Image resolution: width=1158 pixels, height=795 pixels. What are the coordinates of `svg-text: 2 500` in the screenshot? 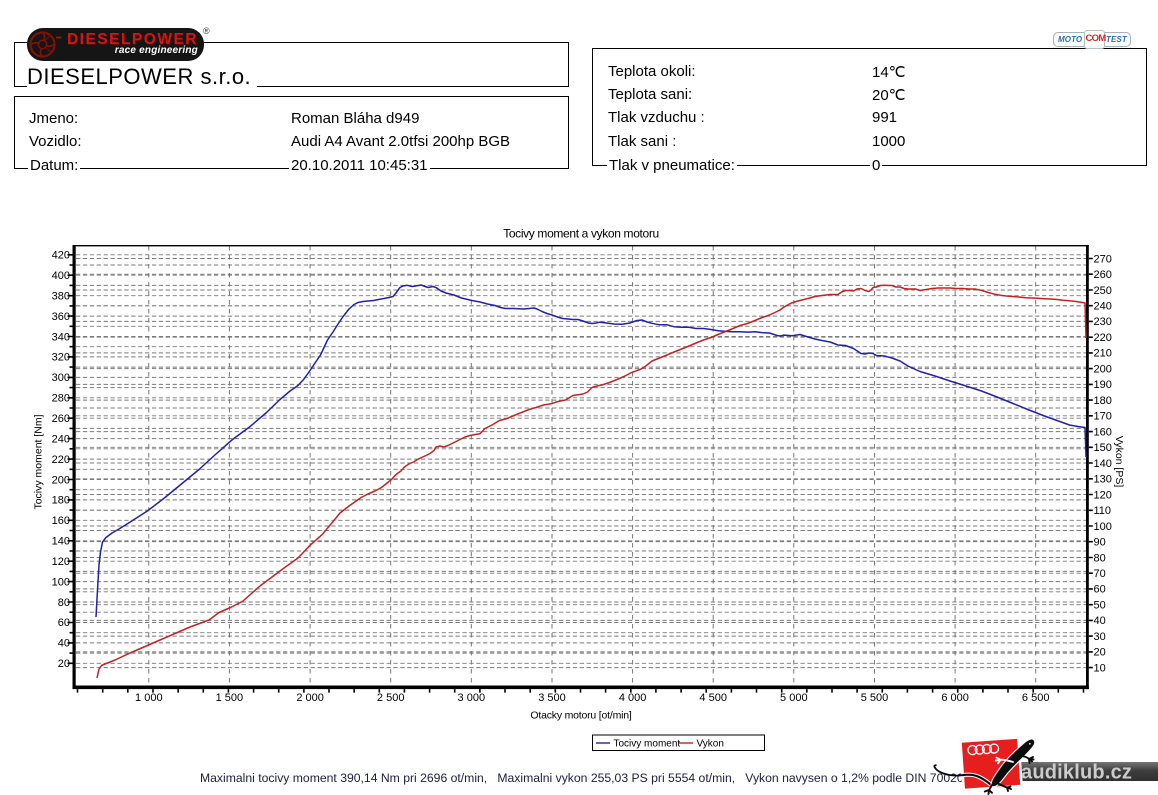 It's located at (391, 698).